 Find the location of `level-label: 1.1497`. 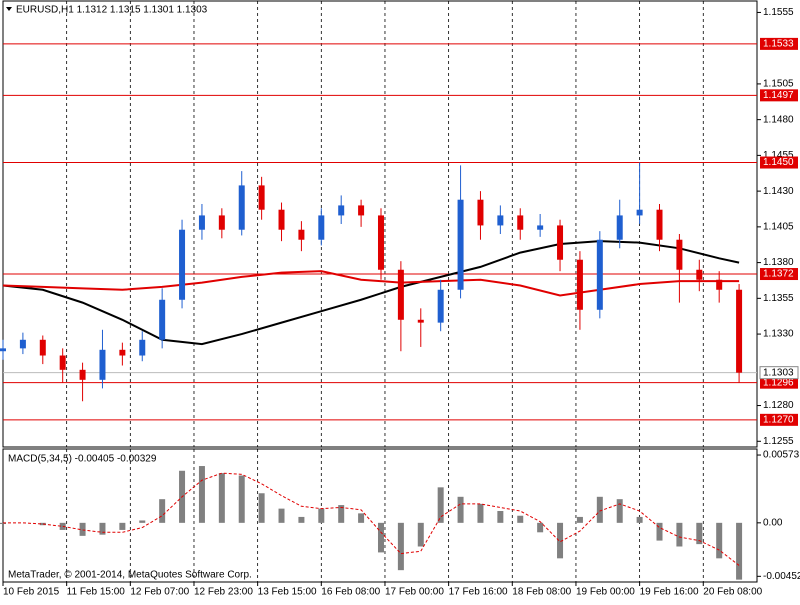

level-label: 1.1497 is located at coordinates (778, 95).